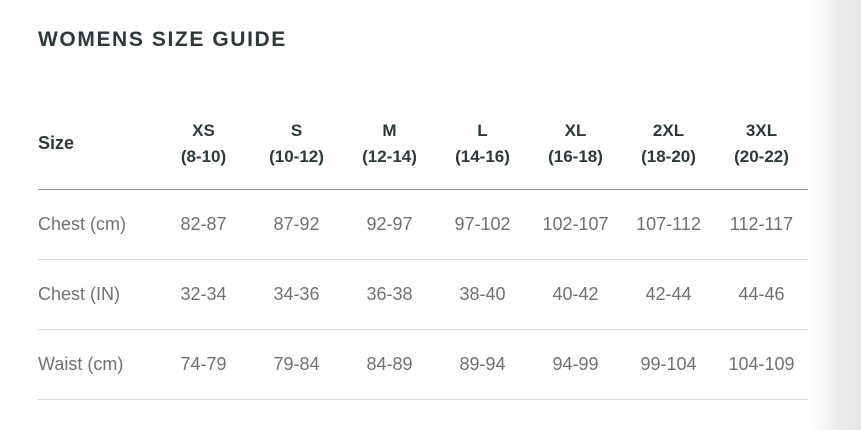 This screenshot has width=861, height=430. I want to click on cell-value: 82-87, so click(203, 224).